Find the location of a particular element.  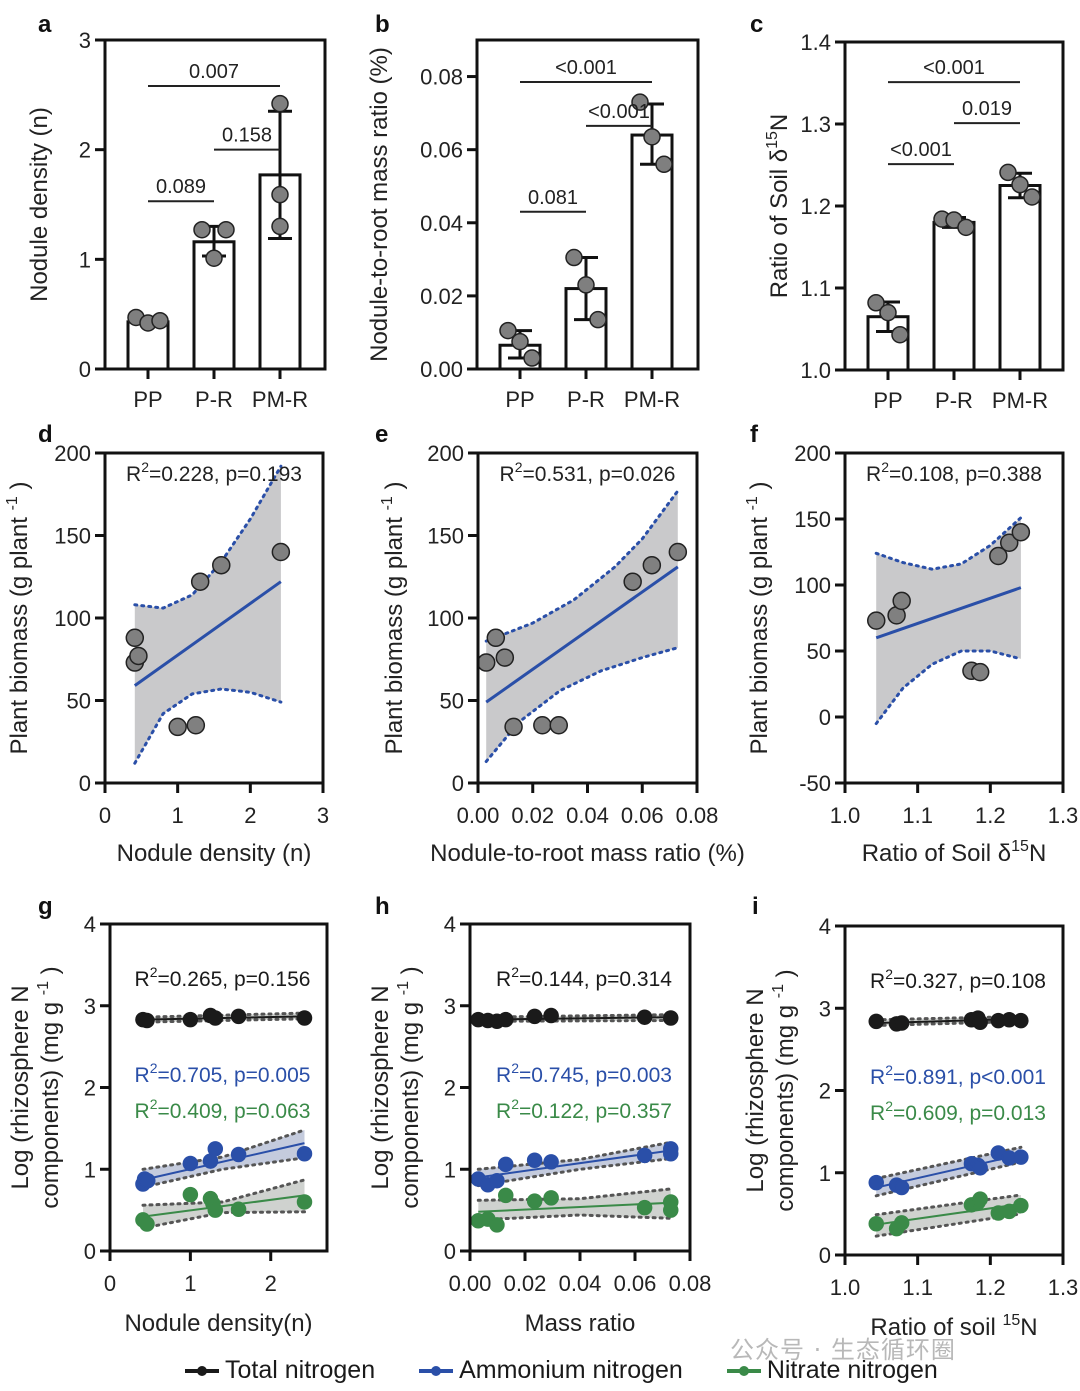

confidence-band is located at coordinates (224, 1159).